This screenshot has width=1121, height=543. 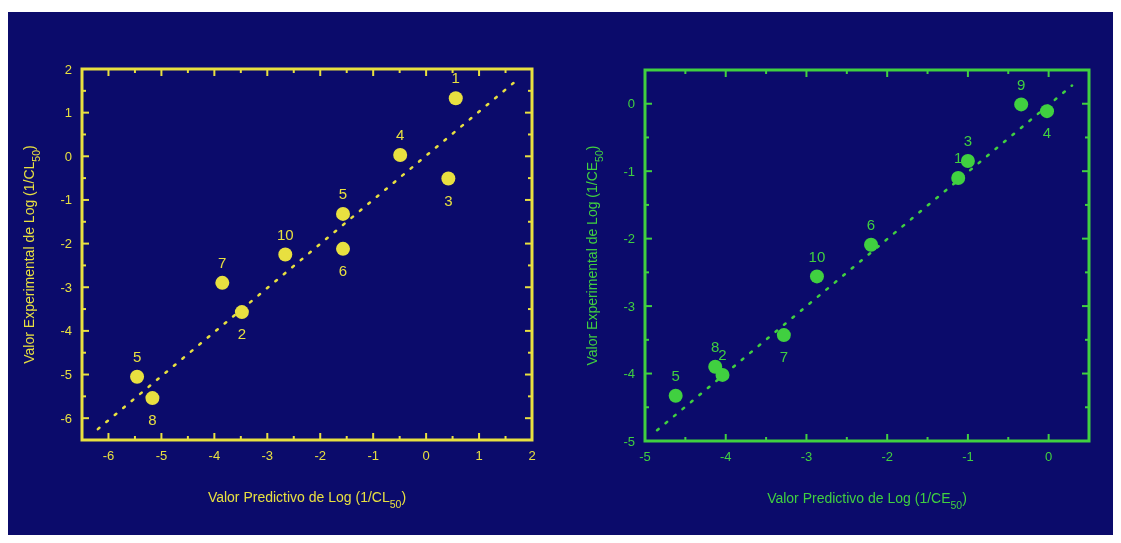 I want to click on x-tick-label: 2, so click(x=532, y=455).